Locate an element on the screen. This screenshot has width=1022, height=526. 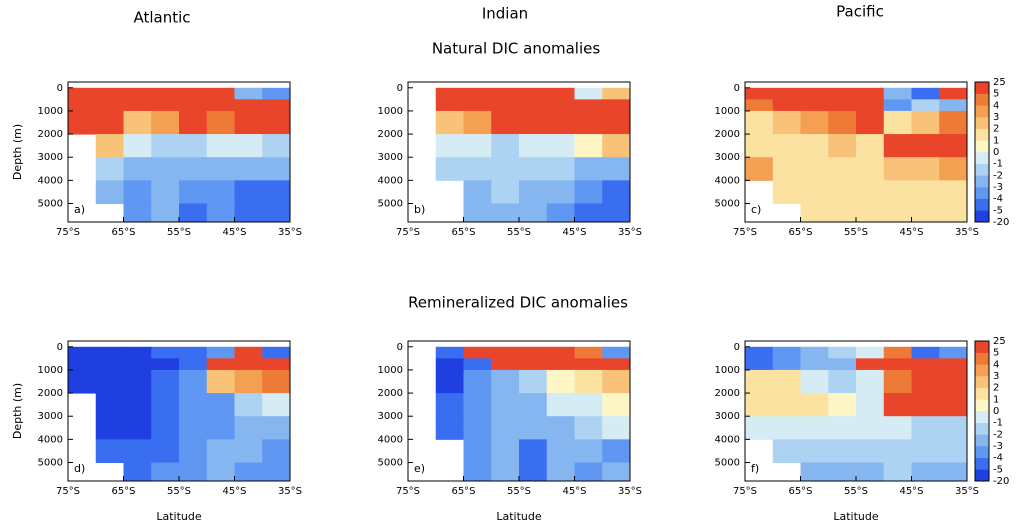
colorbar-frame is located at coordinates (982, 411).